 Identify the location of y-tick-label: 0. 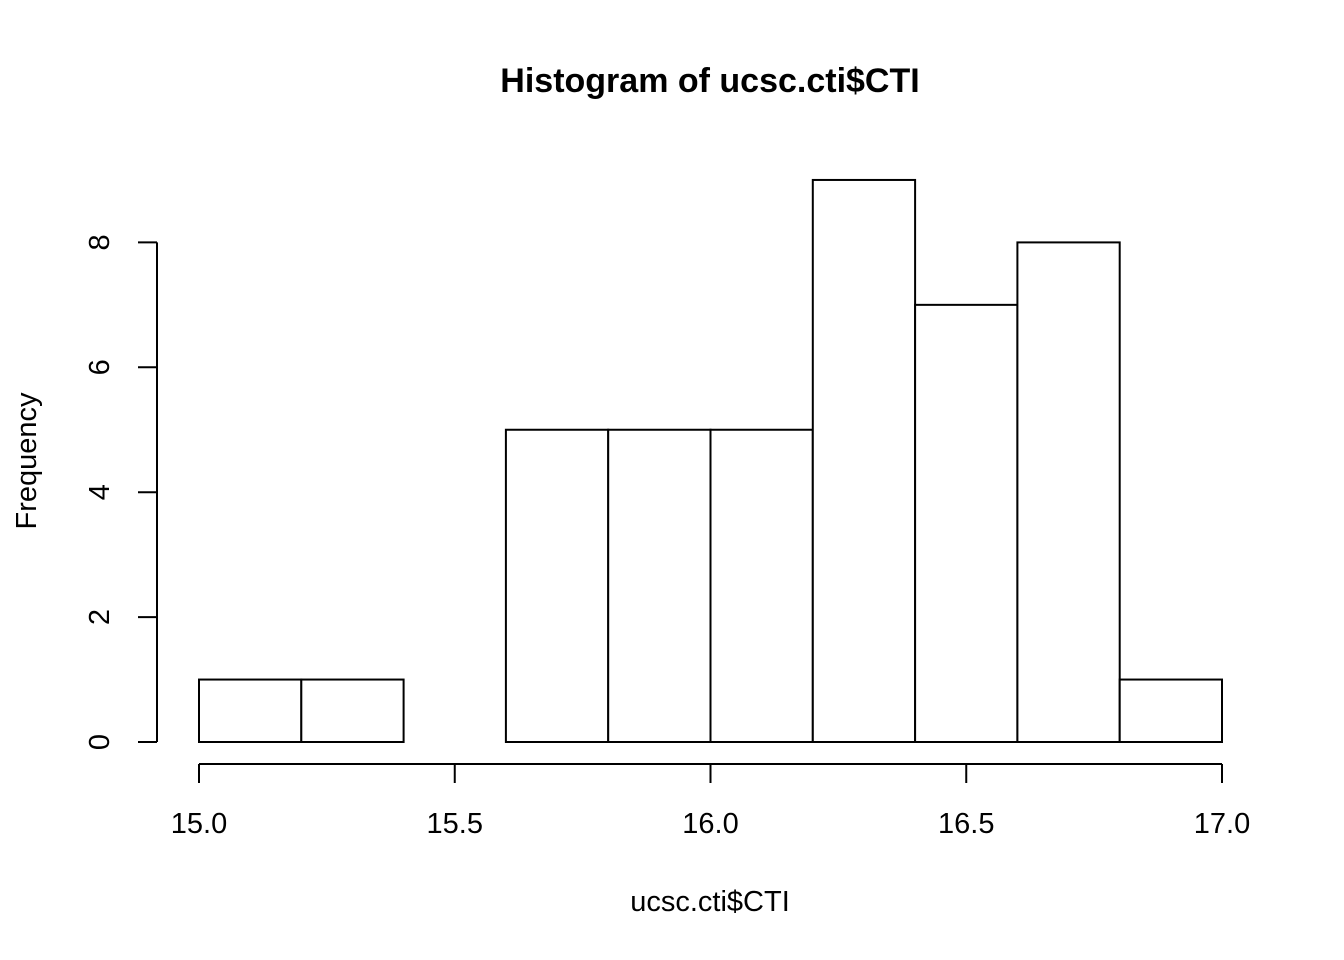
(100, 742).